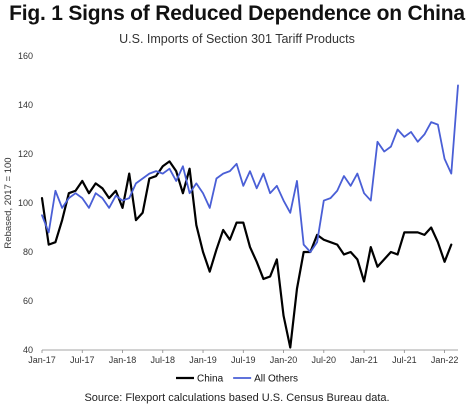 This screenshot has height=409, width=474. What do you see at coordinates (237, 379) in the screenshot?
I see `legend: China All Others` at bounding box center [237, 379].